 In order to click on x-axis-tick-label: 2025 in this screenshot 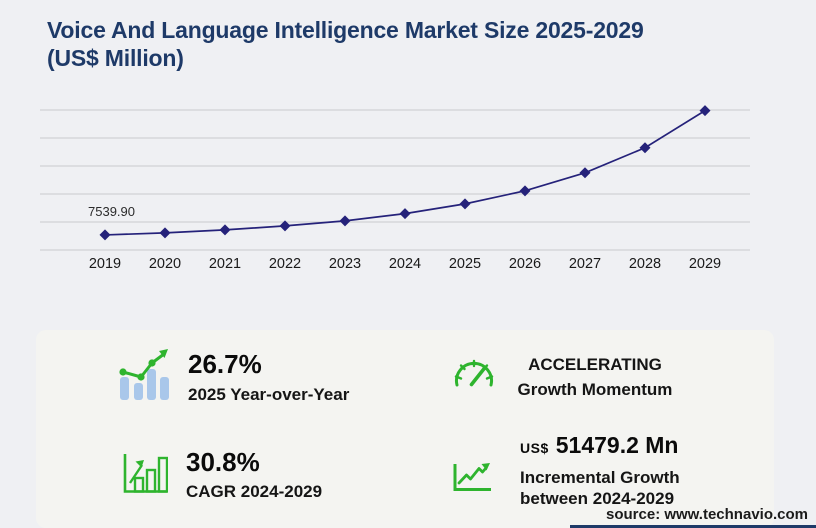, I will do `click(465, 264)`.